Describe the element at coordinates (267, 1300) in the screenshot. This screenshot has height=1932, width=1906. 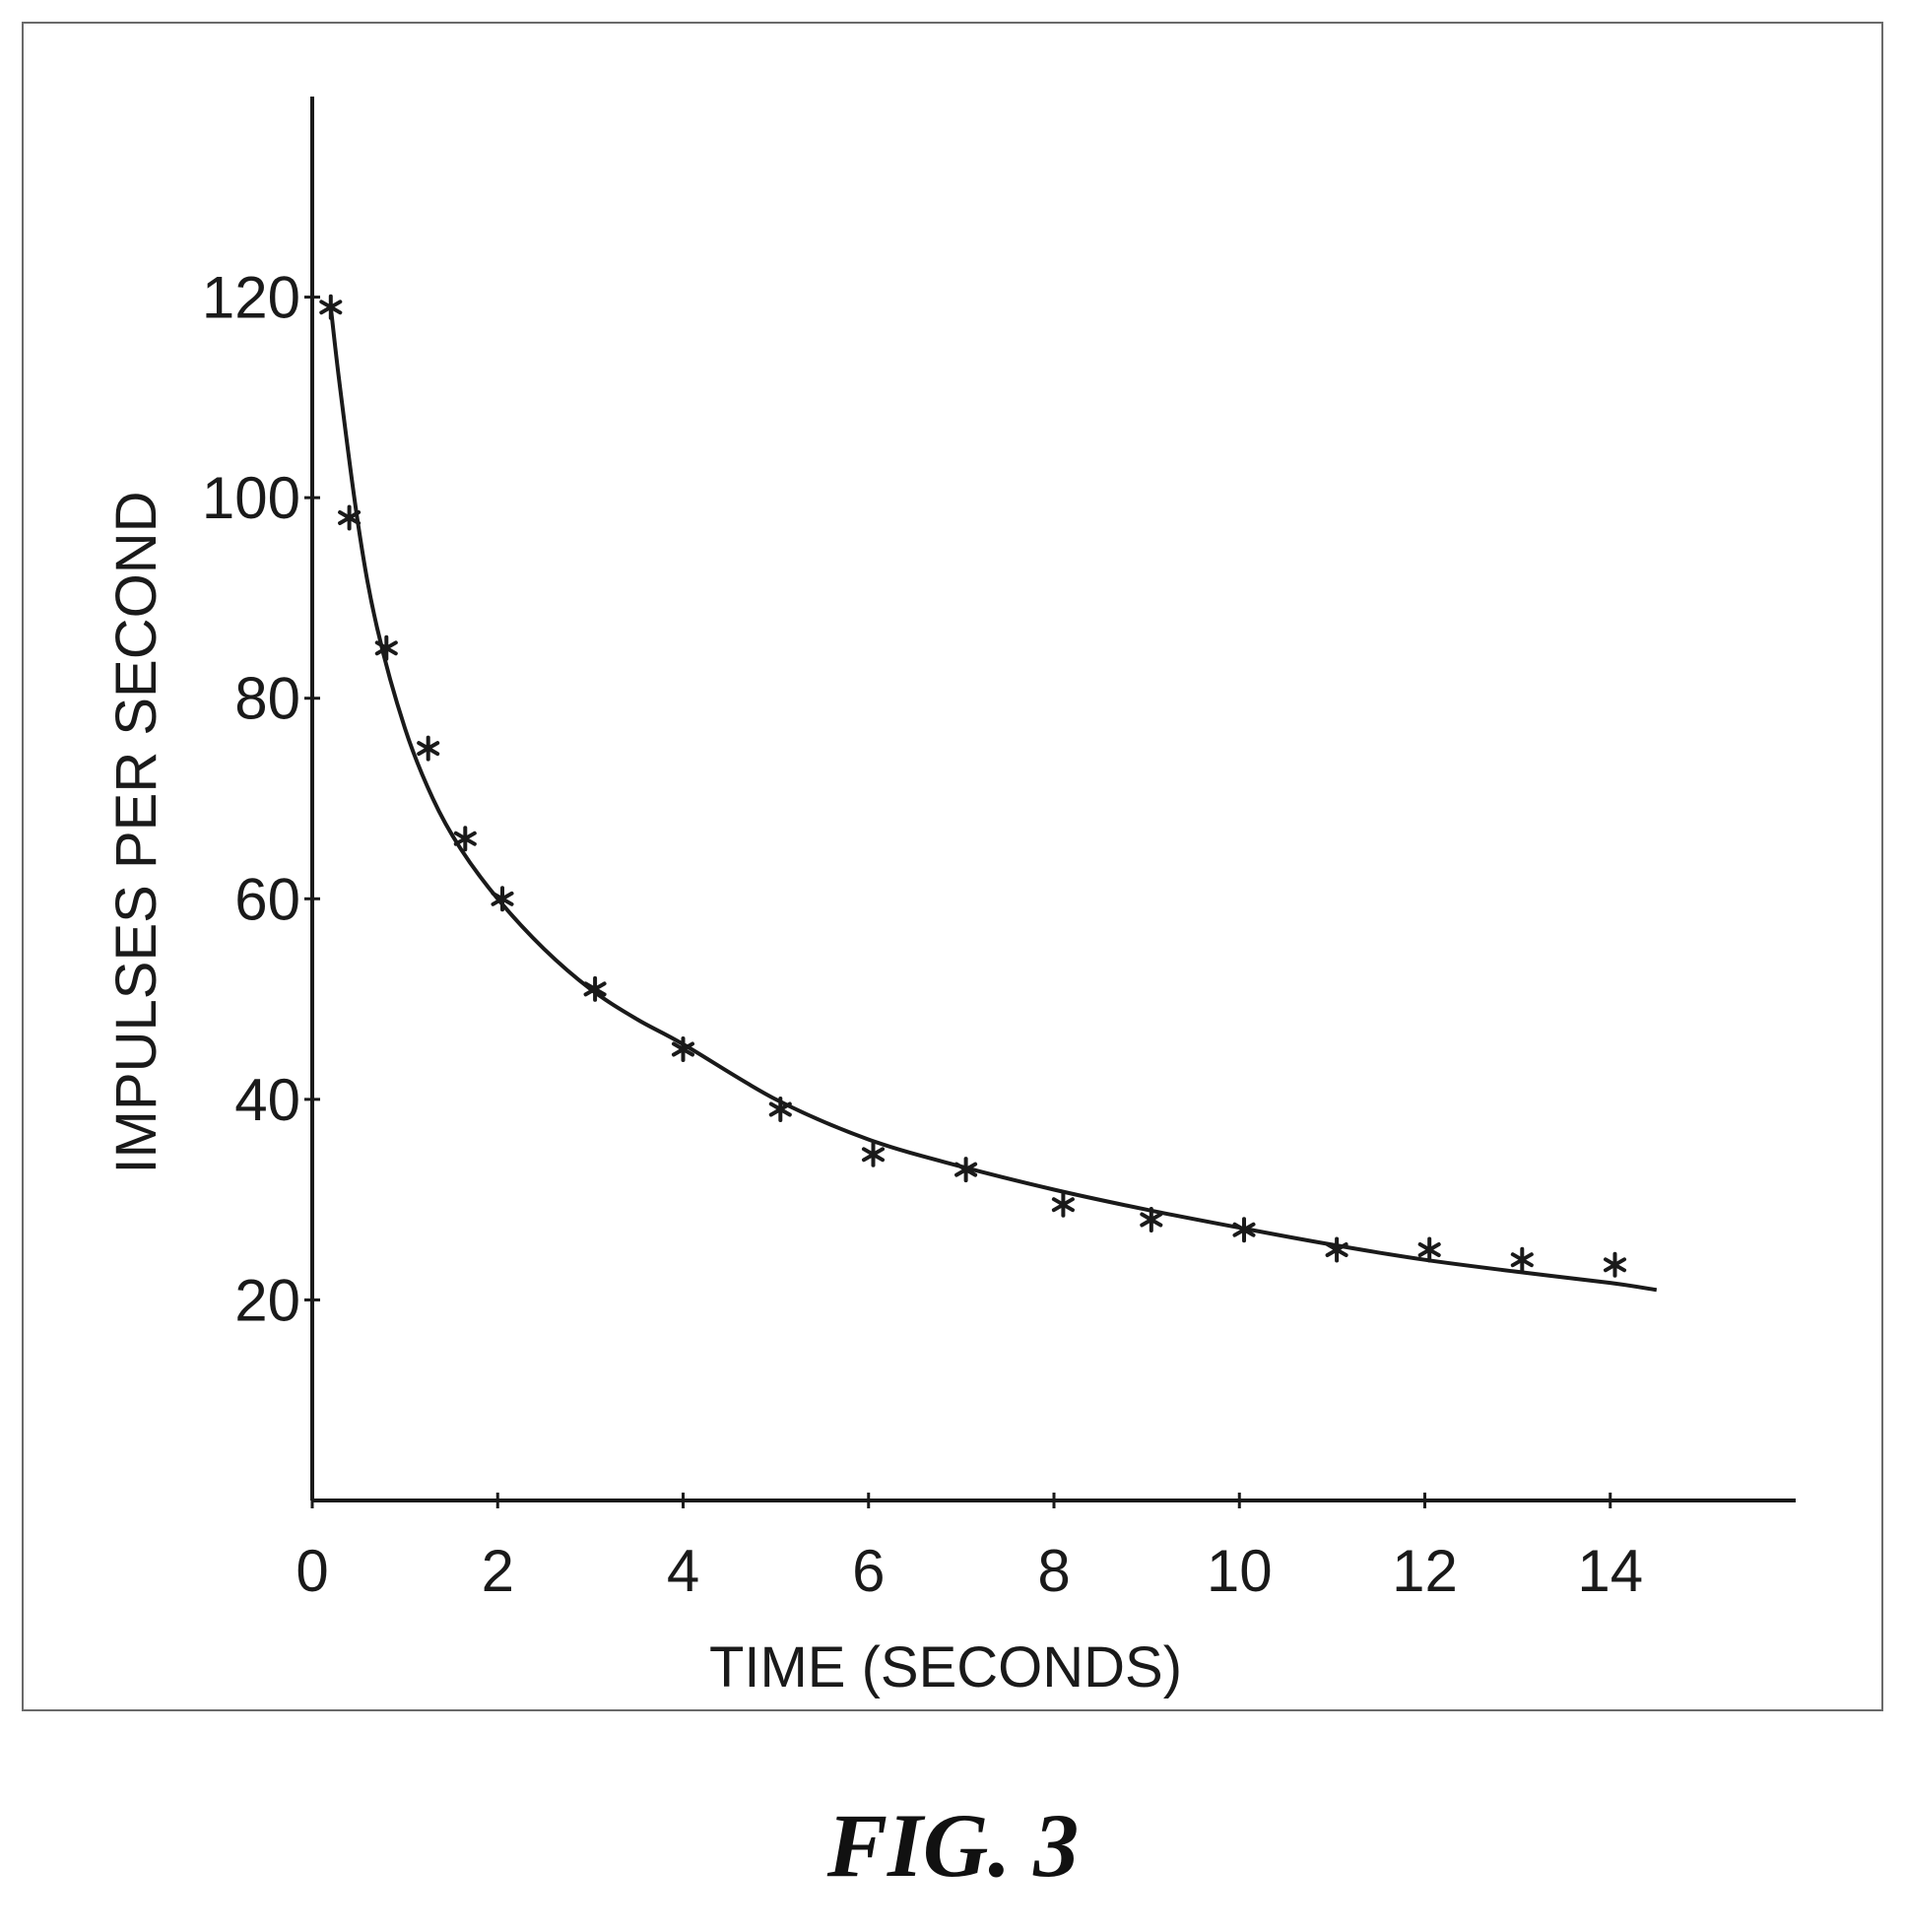
I see `y-tick-label: 20` at that location.